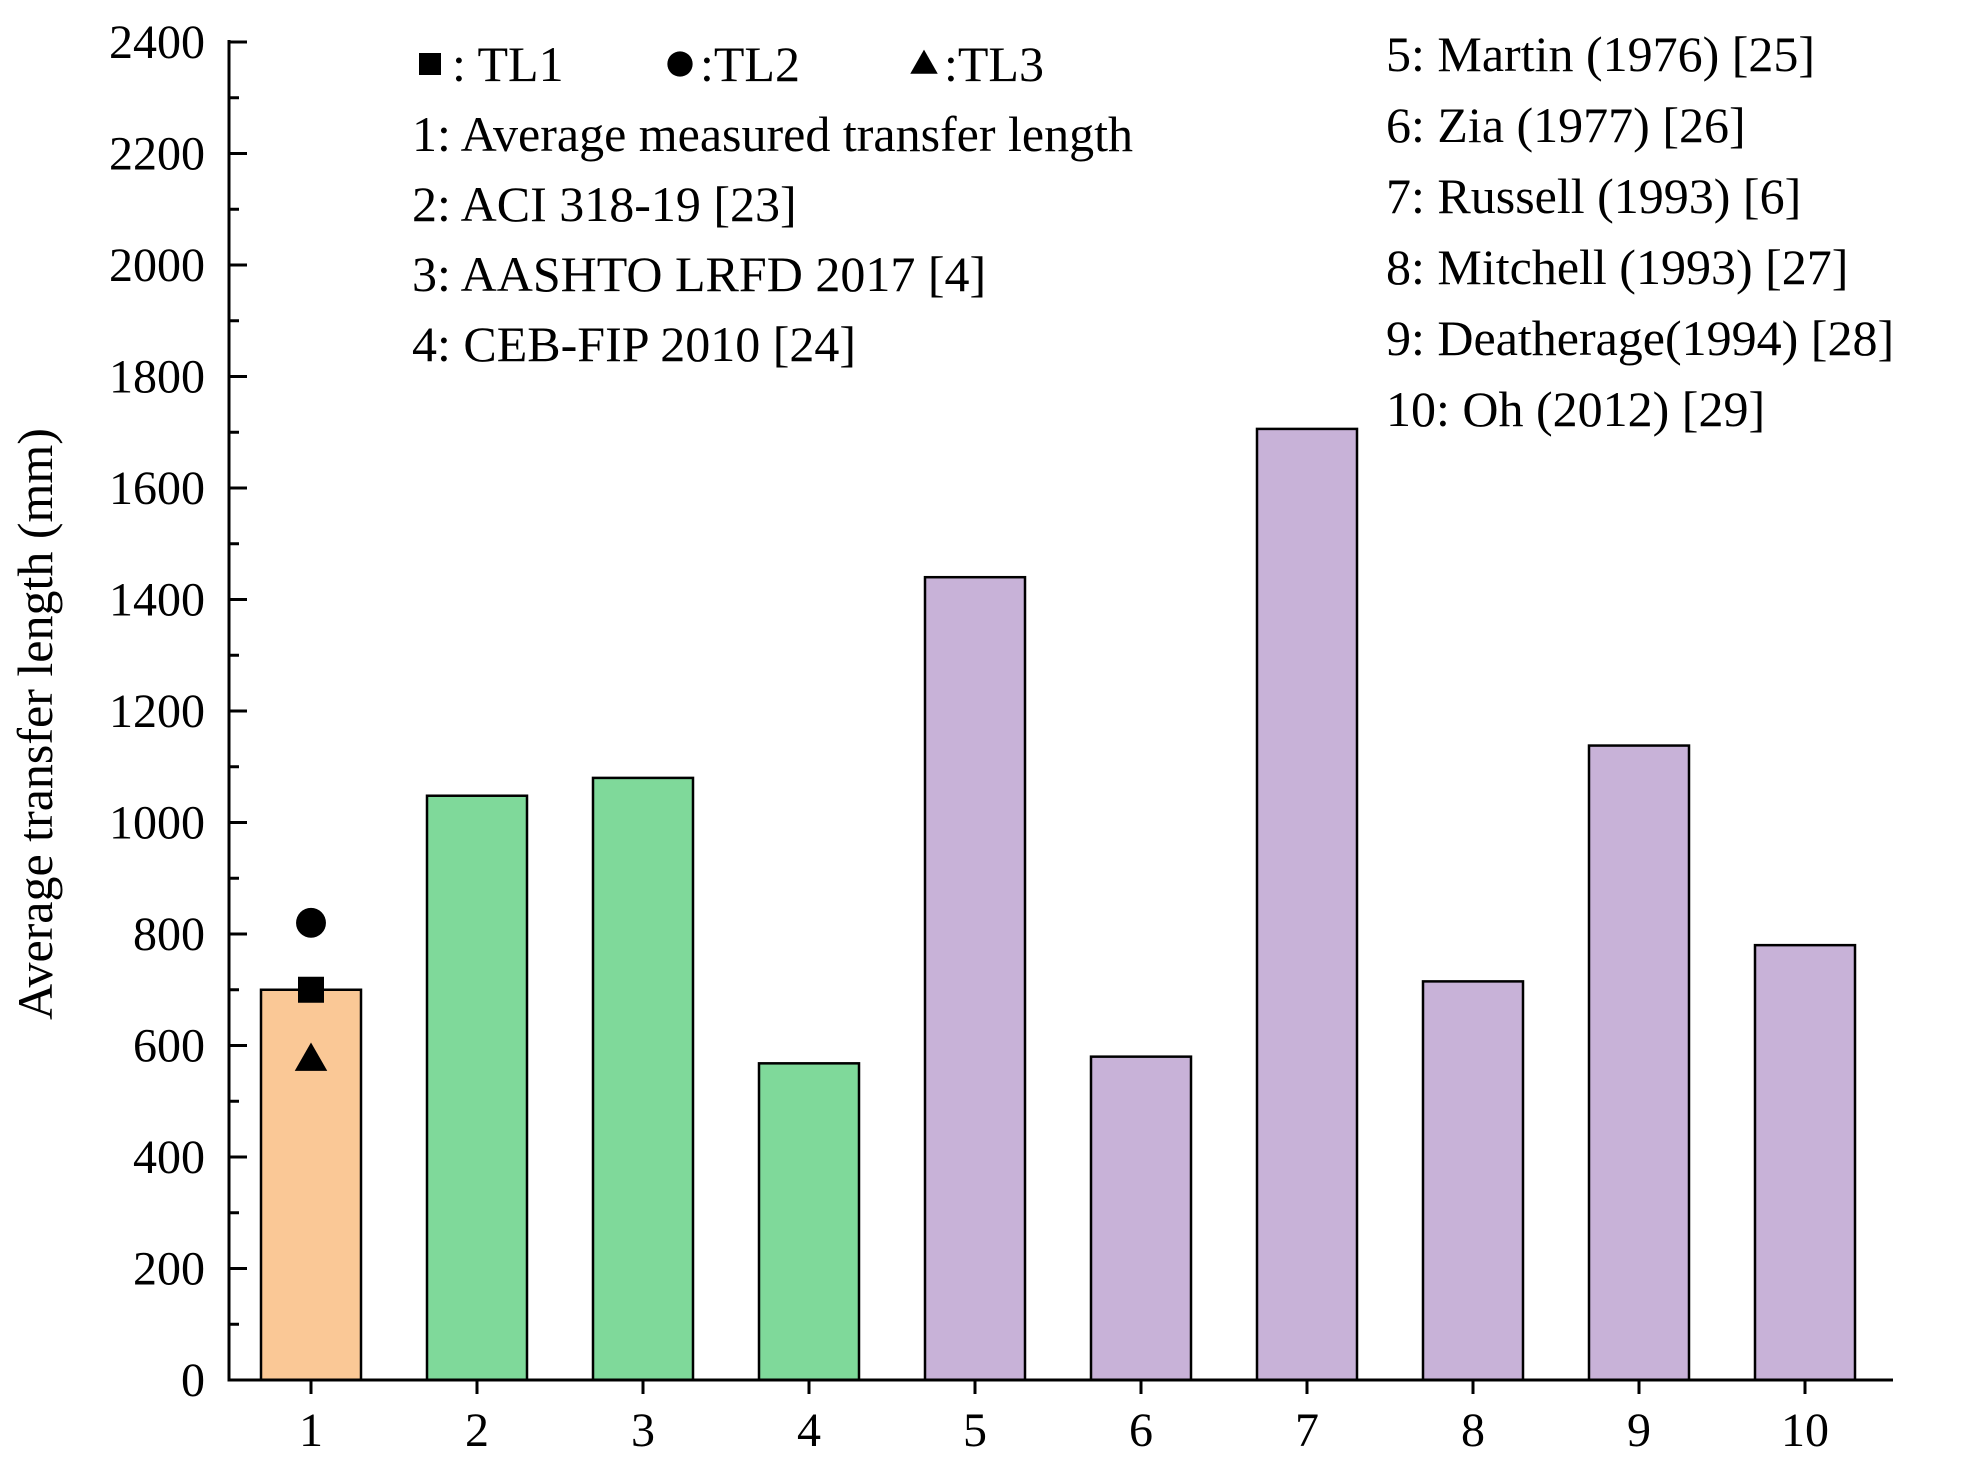 The height and width of the screenshot is (1467, 1973). I want to click on annotation-right-2: 6: Zia (1977) [26], so click(1566, 125).